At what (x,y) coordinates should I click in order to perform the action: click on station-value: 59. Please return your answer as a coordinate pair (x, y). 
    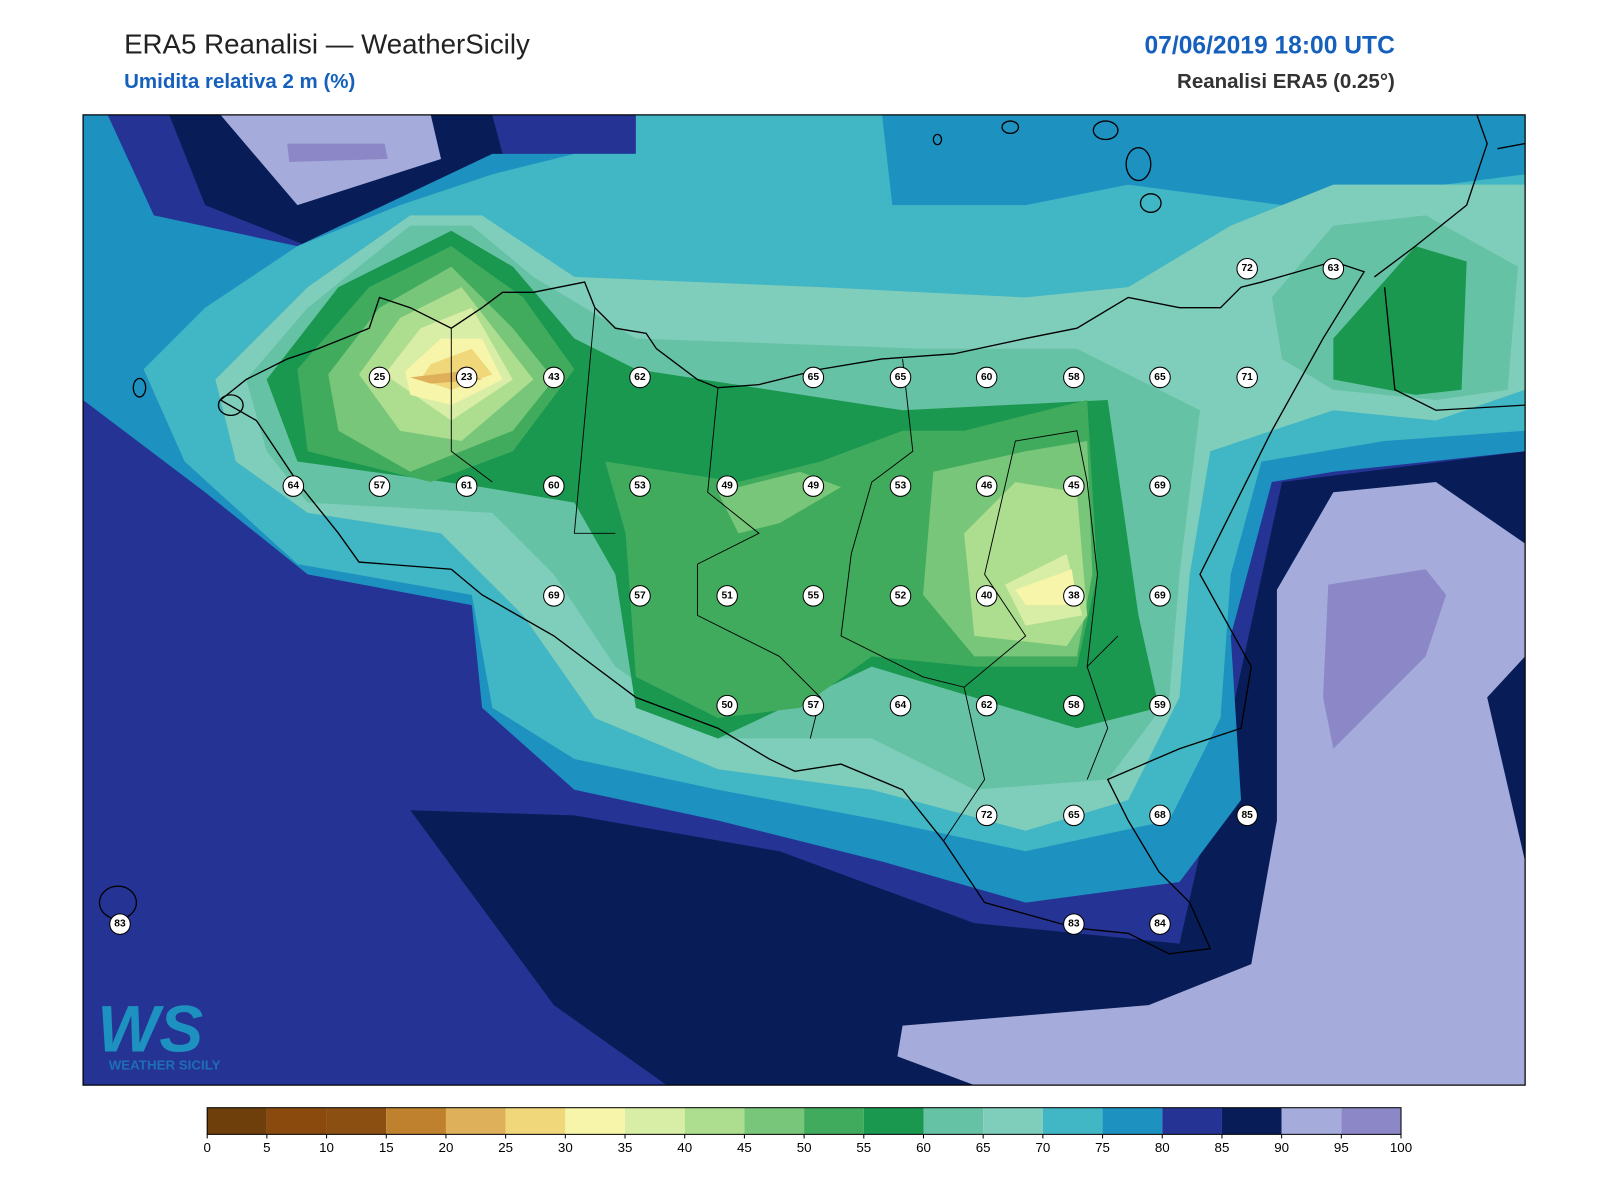
    Looking at the image, I should click on (1160, 705).